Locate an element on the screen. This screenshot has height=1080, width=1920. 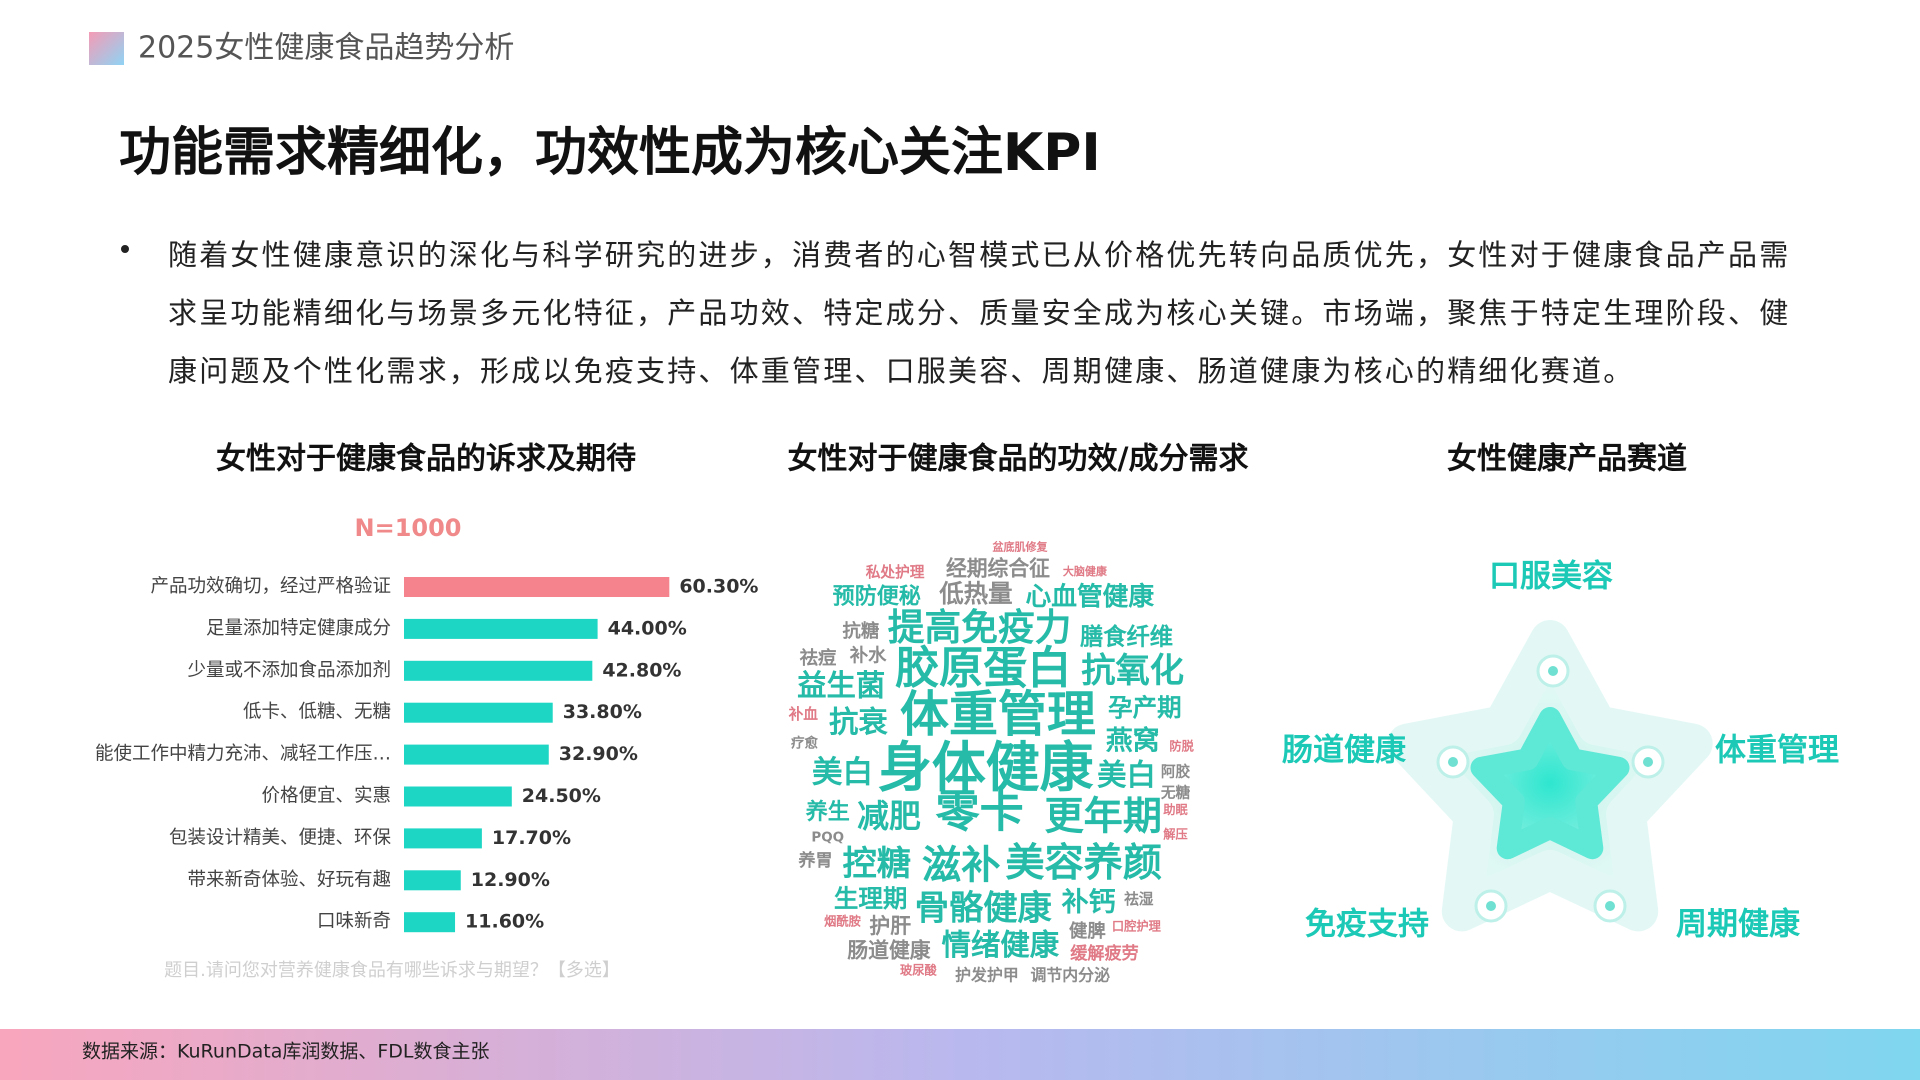
word: 口腔护理 is located at coordinates (1137, 925).